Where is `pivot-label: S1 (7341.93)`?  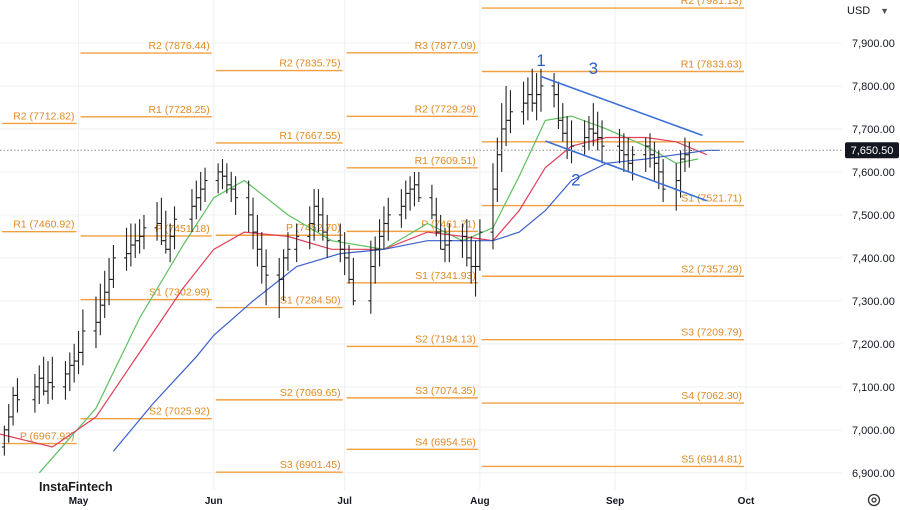 pivot-label: S1 (7341.93) is located at coordinates (445, 276).